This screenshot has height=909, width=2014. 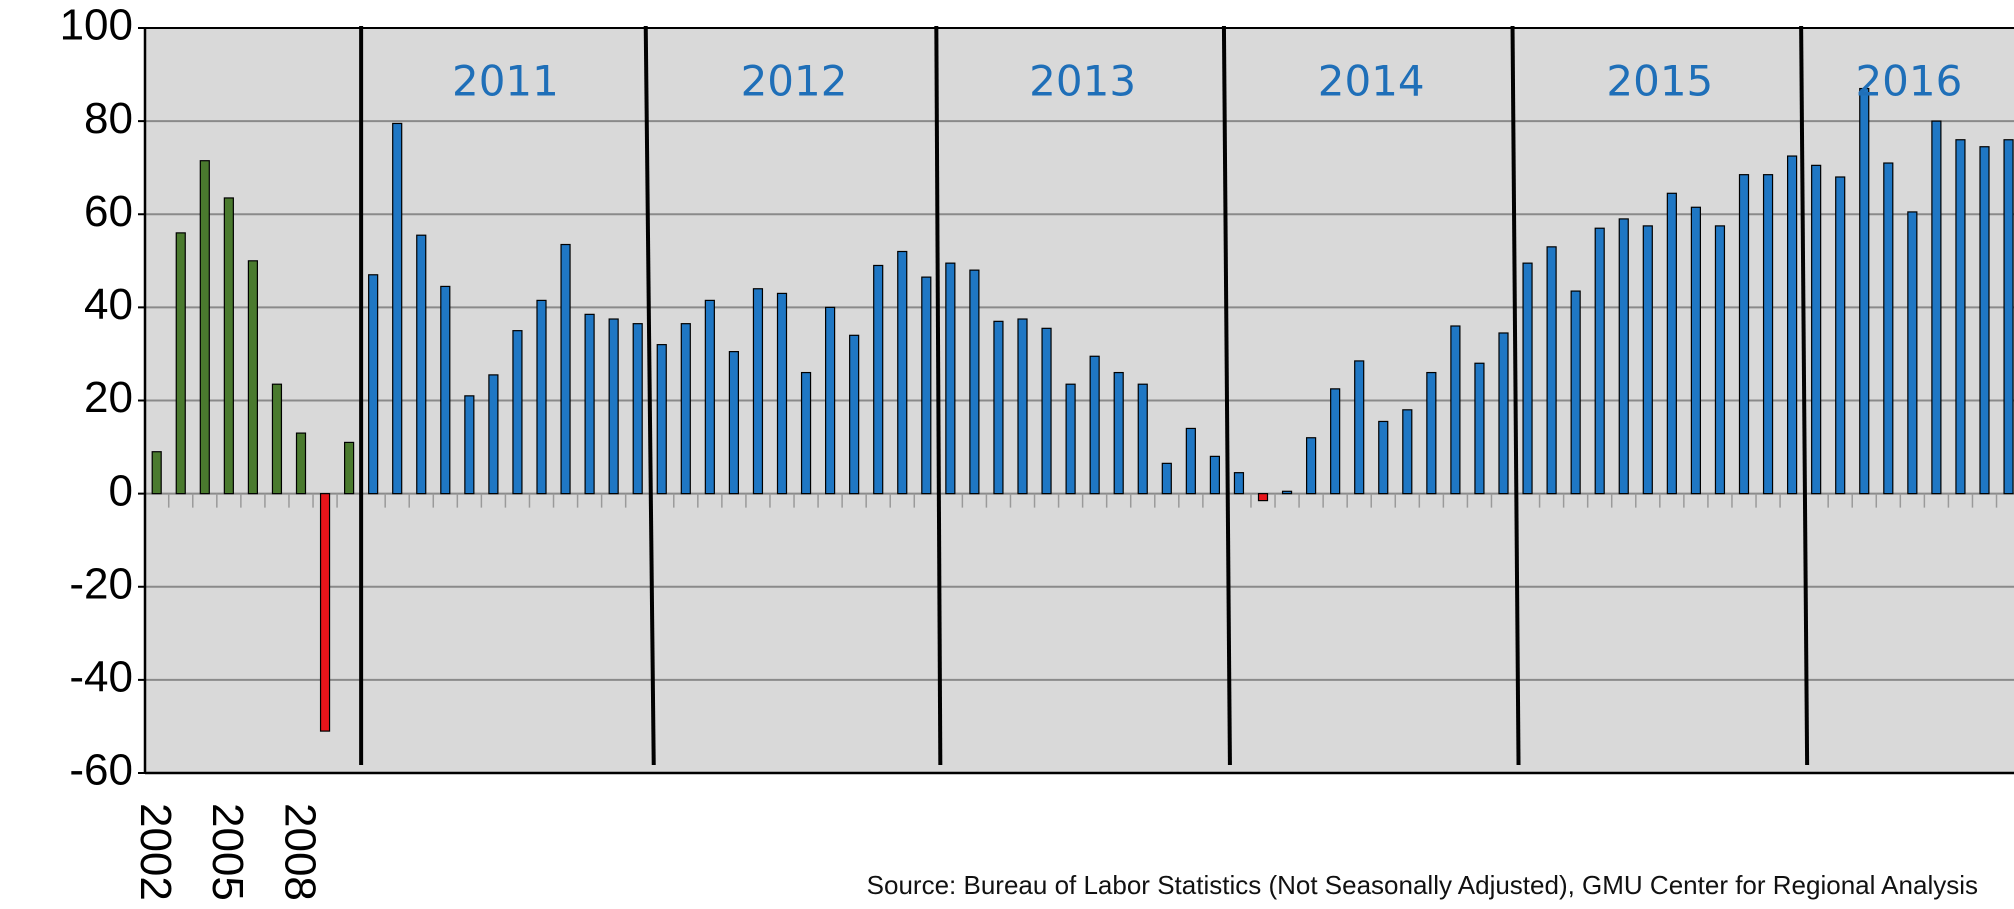 What do you see at coordinates (96, 25) in the screenshot?
I see `y-tick-label: 100` at bounding box center [96, 25].